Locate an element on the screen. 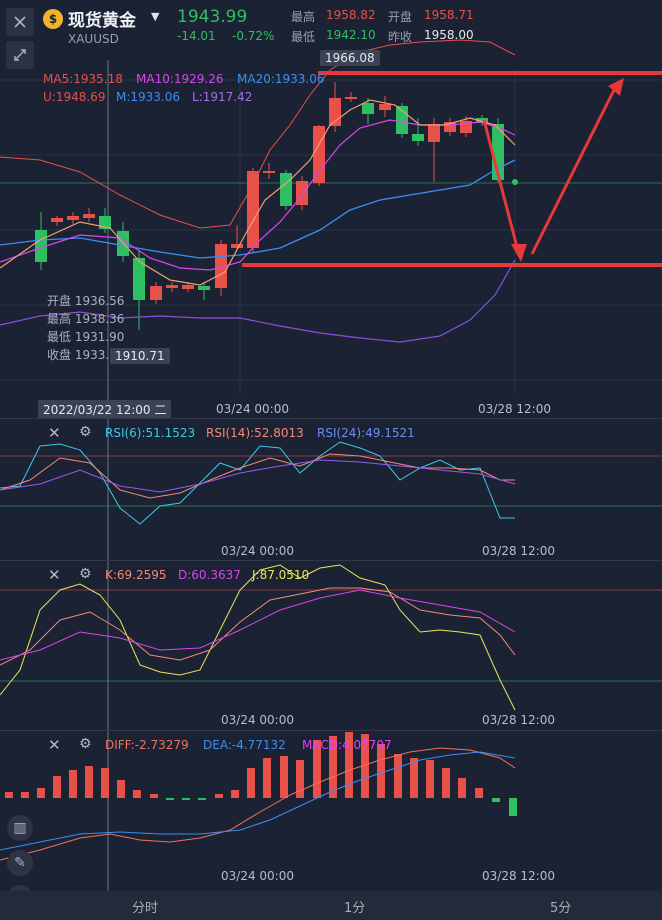 This screenshot has width=662, height=920. tab-timeline: 分时 is located at coordinates (145, 908).